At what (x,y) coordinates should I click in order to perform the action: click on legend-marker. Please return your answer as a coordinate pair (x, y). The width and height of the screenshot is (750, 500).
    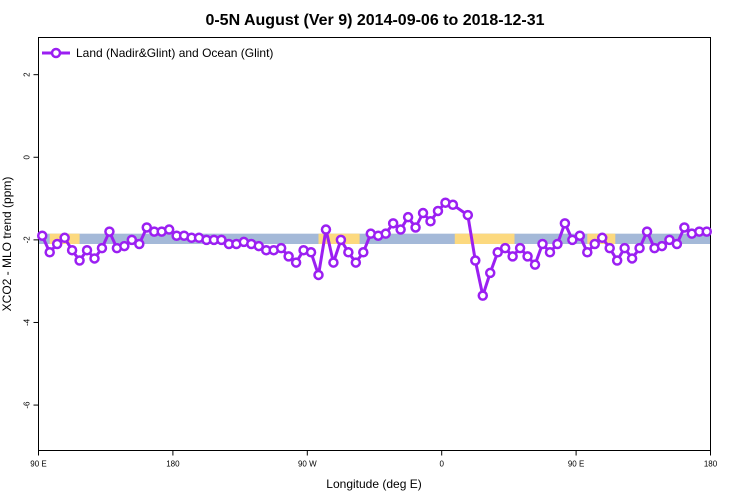
    Looking at the image, I should click on (56, 53).